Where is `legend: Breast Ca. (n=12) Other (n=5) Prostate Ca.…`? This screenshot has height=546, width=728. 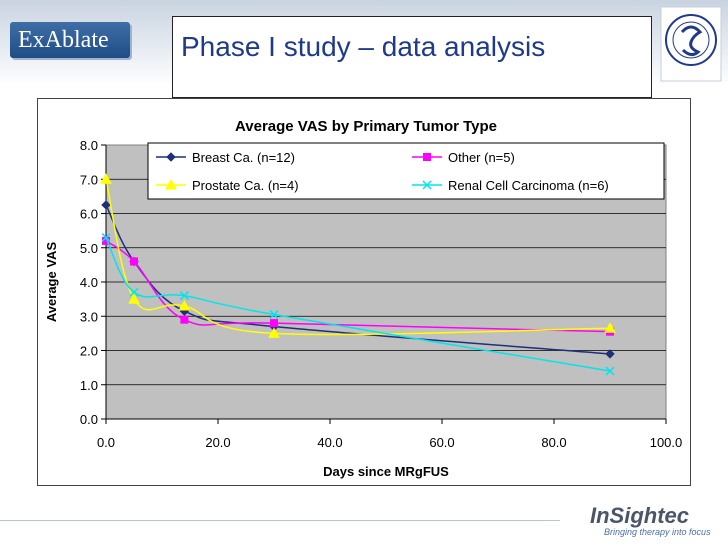 legend: Breast Ca. (n=12) Other (n=5) Prostate Ca.… is located at coordinates (406, 171).